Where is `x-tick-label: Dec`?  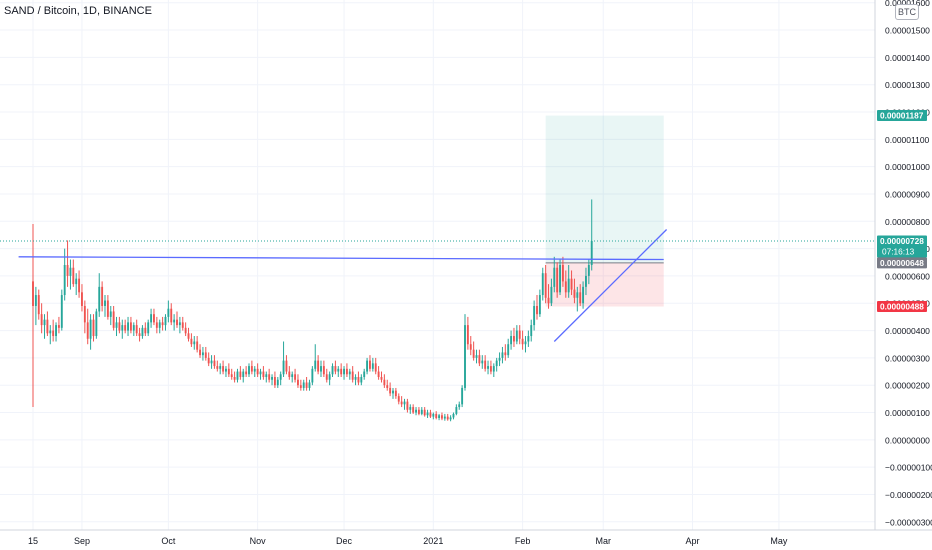 x-tick-label: Dec is located at coordinates (344, 541).